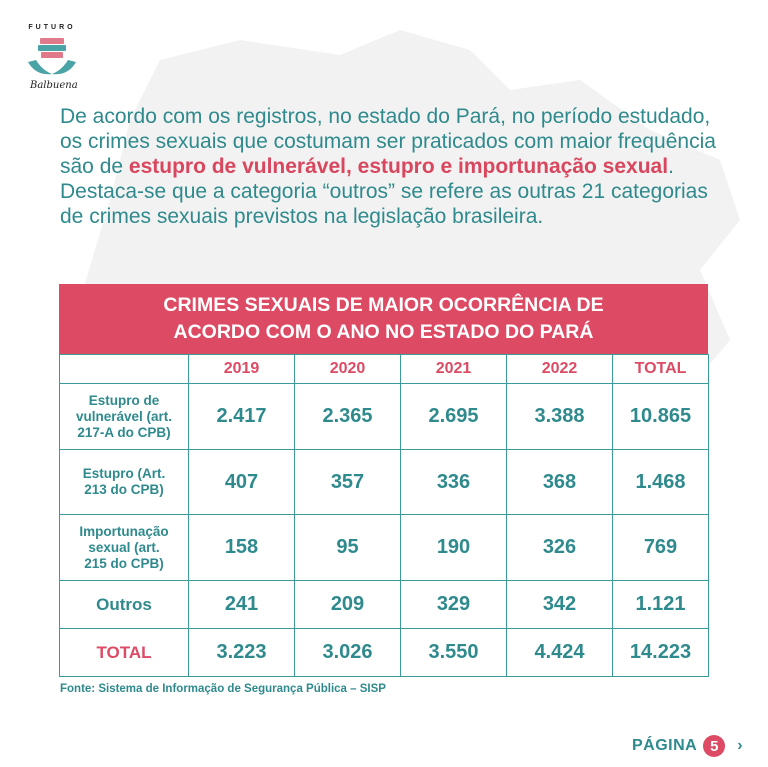 The width and height of the screenshot is (768, 767). I want to click on row-label: Estupro (Art. 213 do CPB), so click(124, 482).